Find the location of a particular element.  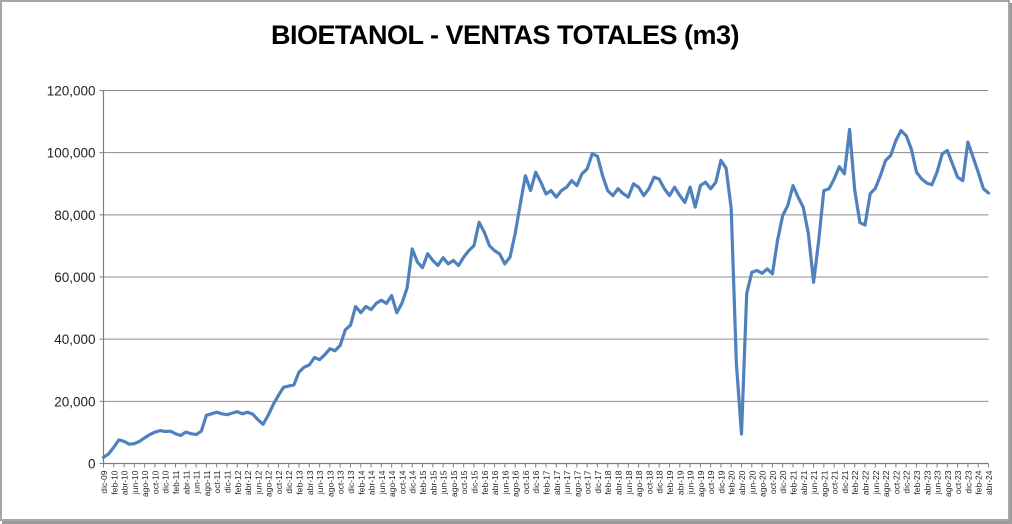

x-tick-label: dic-23 is located at coordinates (968, 481).